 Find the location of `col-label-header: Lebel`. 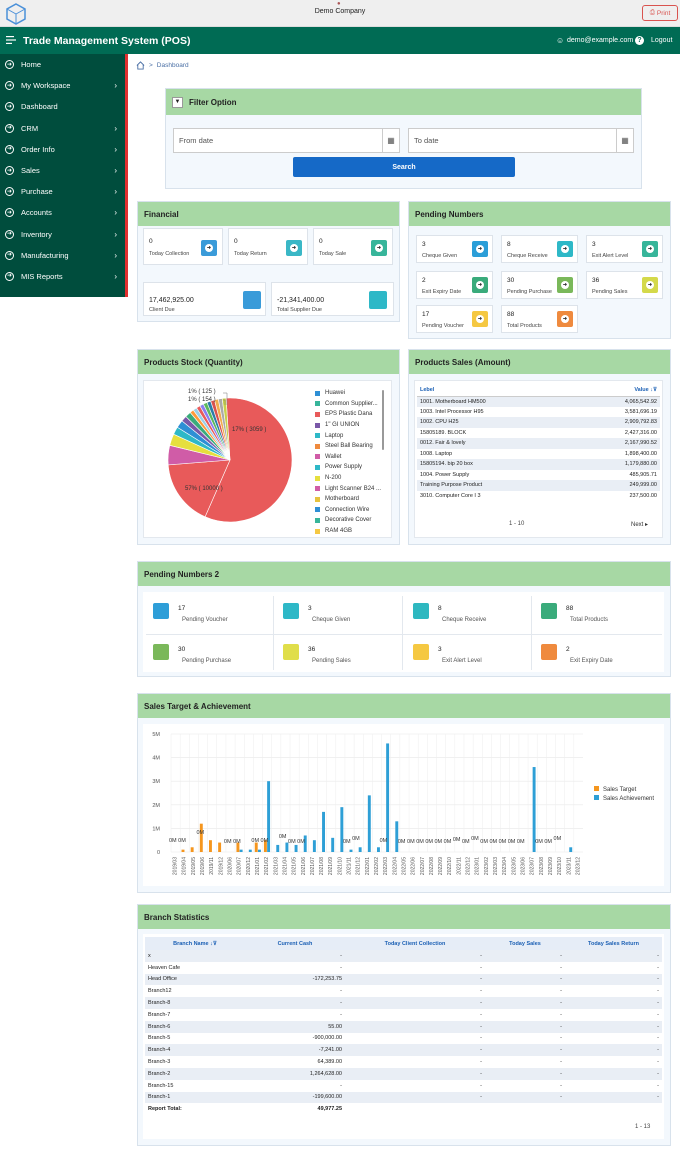

col-label-header: Lebel is located at coordinates (496, 390).